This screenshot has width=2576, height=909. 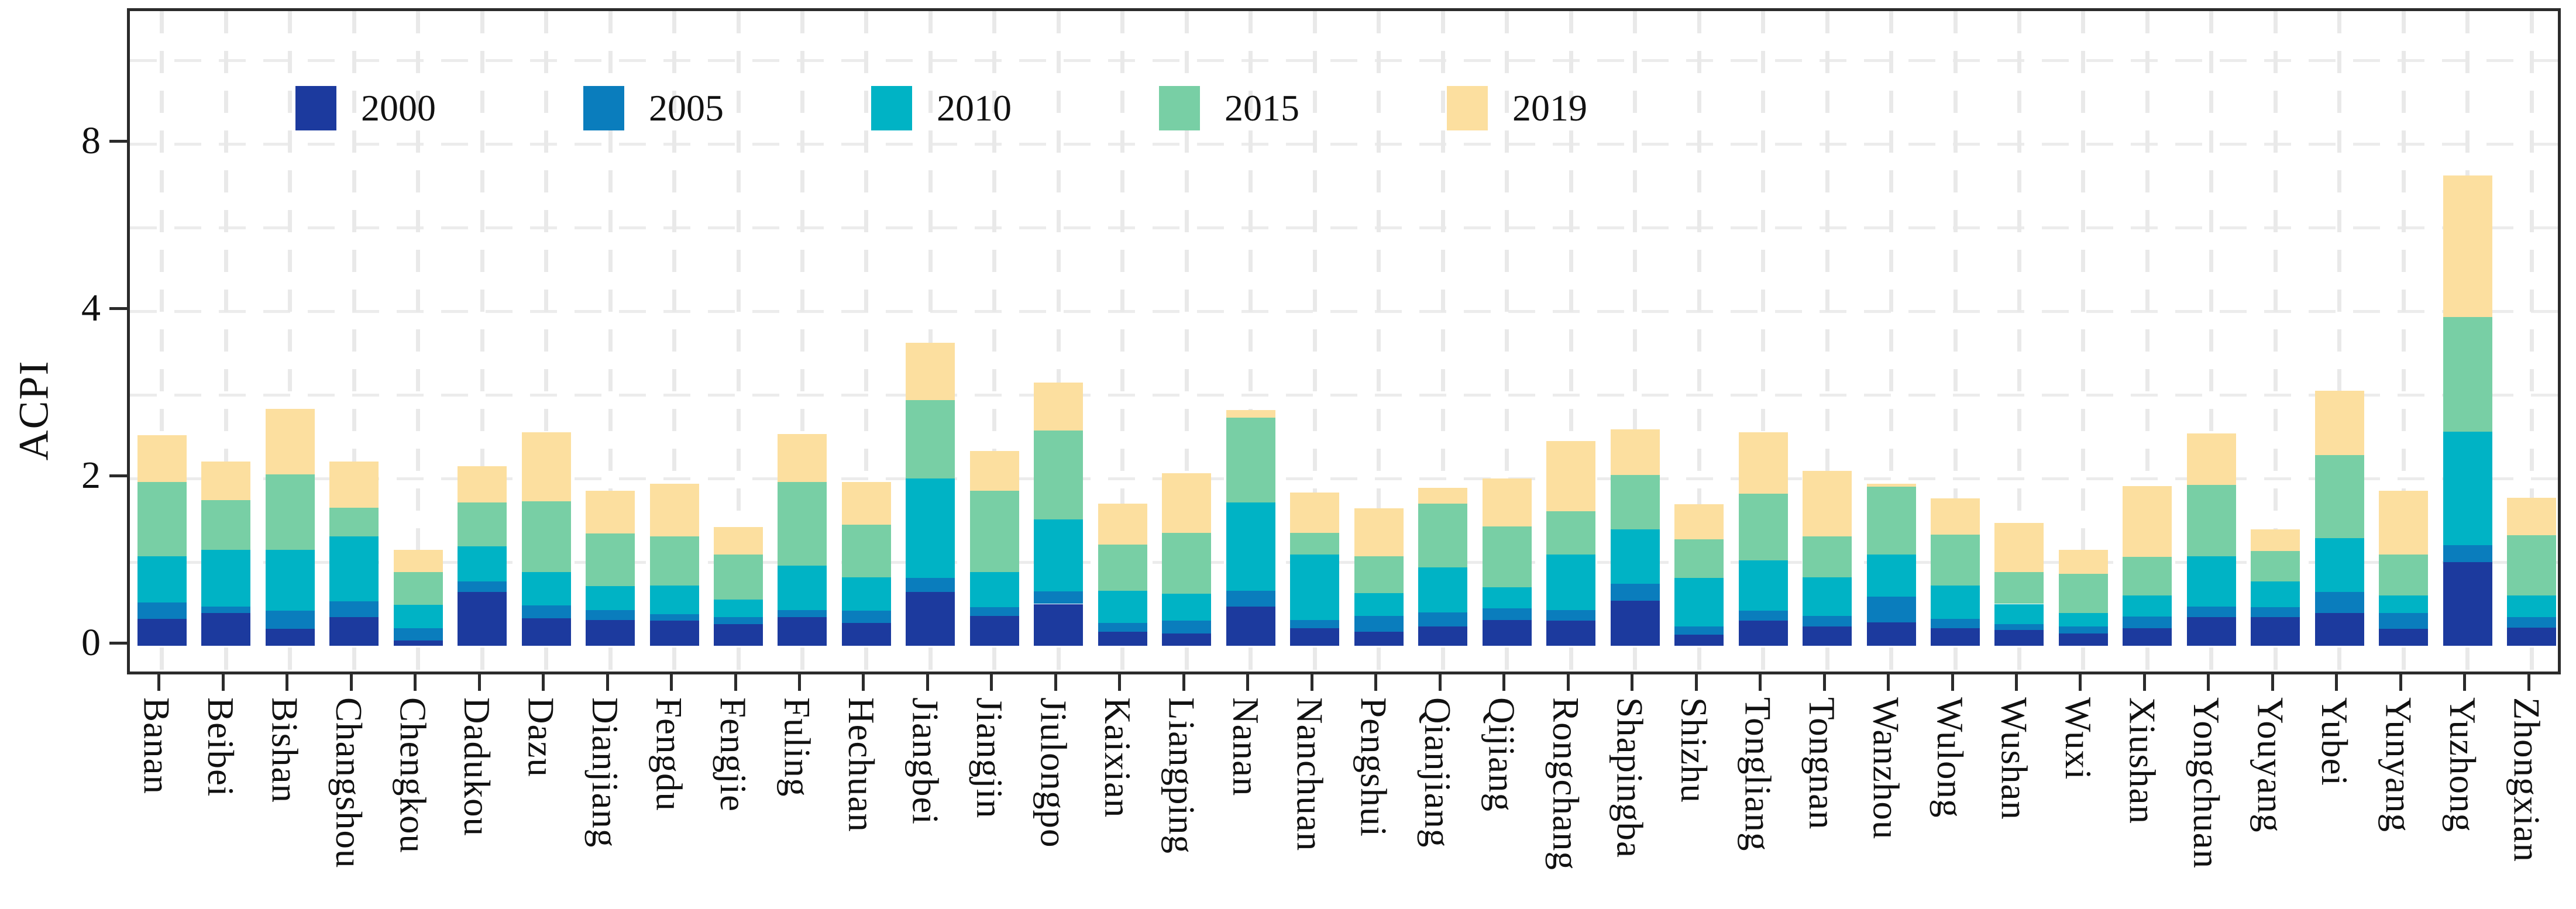 I want to click on x-tick-Qijiang, so click(x=1504, y=683).